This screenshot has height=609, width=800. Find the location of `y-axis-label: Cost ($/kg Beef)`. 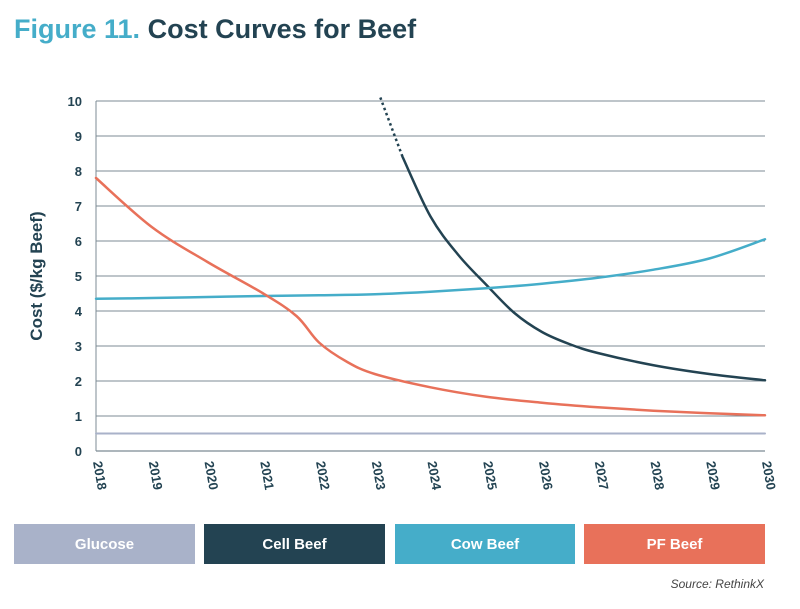

y-axis-label: Cost ($/kg Beef) is located at coordinates (36, 275).